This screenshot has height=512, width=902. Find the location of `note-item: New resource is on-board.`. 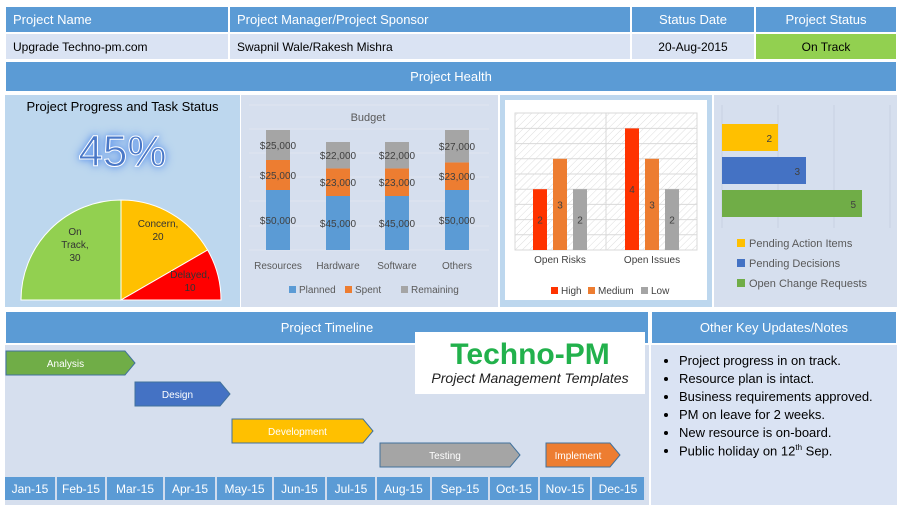

note-item: New resource is on-board. is located at coordinates (788, 432).